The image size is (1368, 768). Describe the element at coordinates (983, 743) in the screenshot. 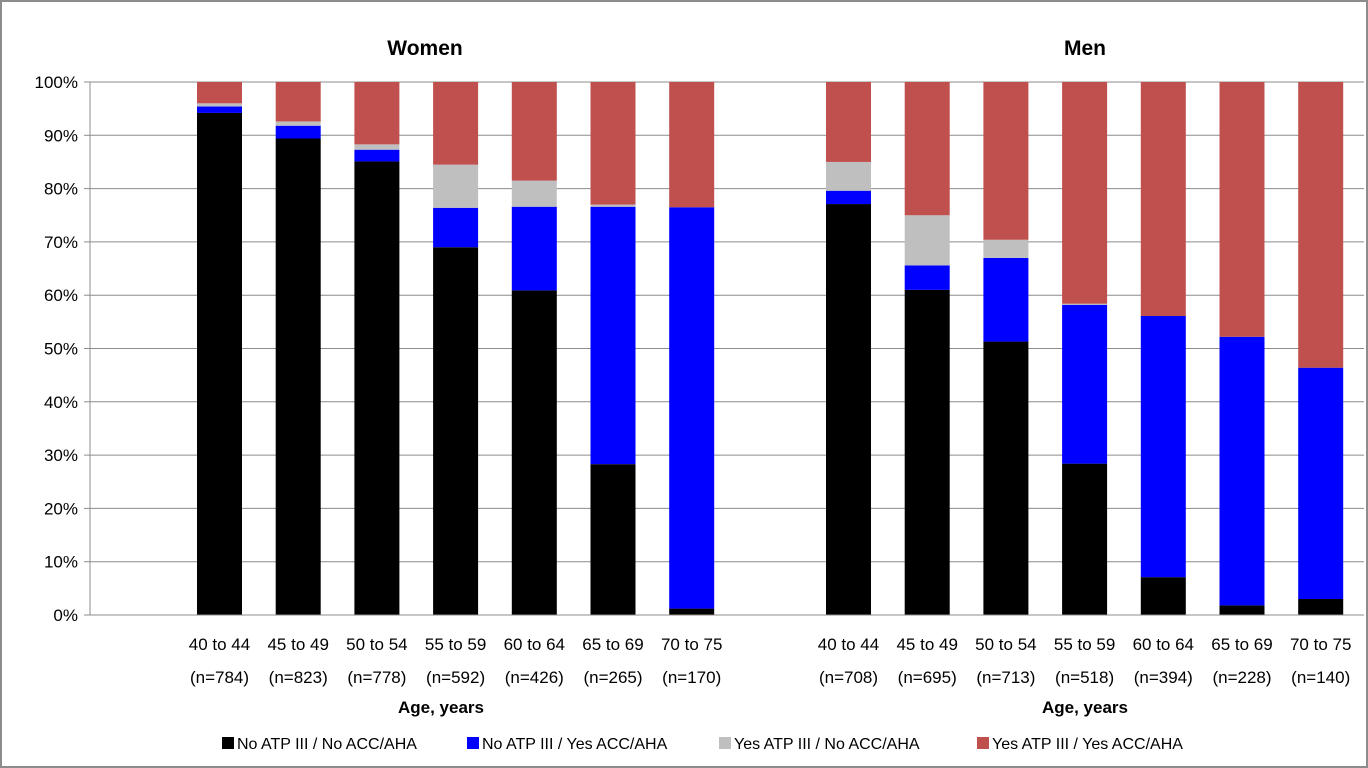

I see `legend-swatch-yes-yes` at that location.